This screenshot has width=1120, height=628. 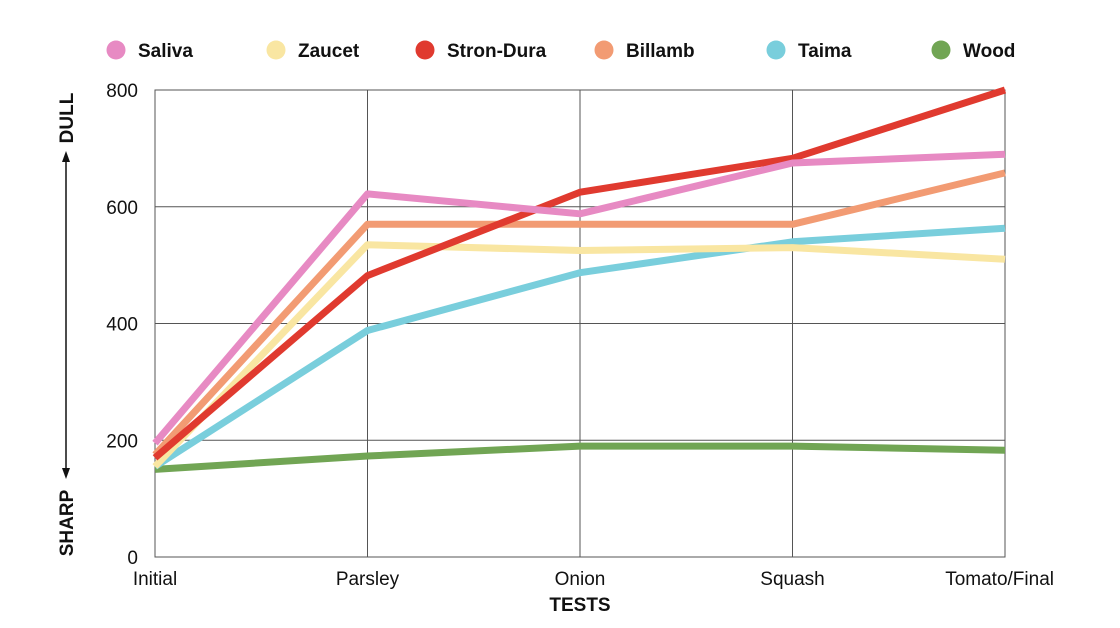 I want to click on legend-swatch-billamb, so click(x=604, y=50).